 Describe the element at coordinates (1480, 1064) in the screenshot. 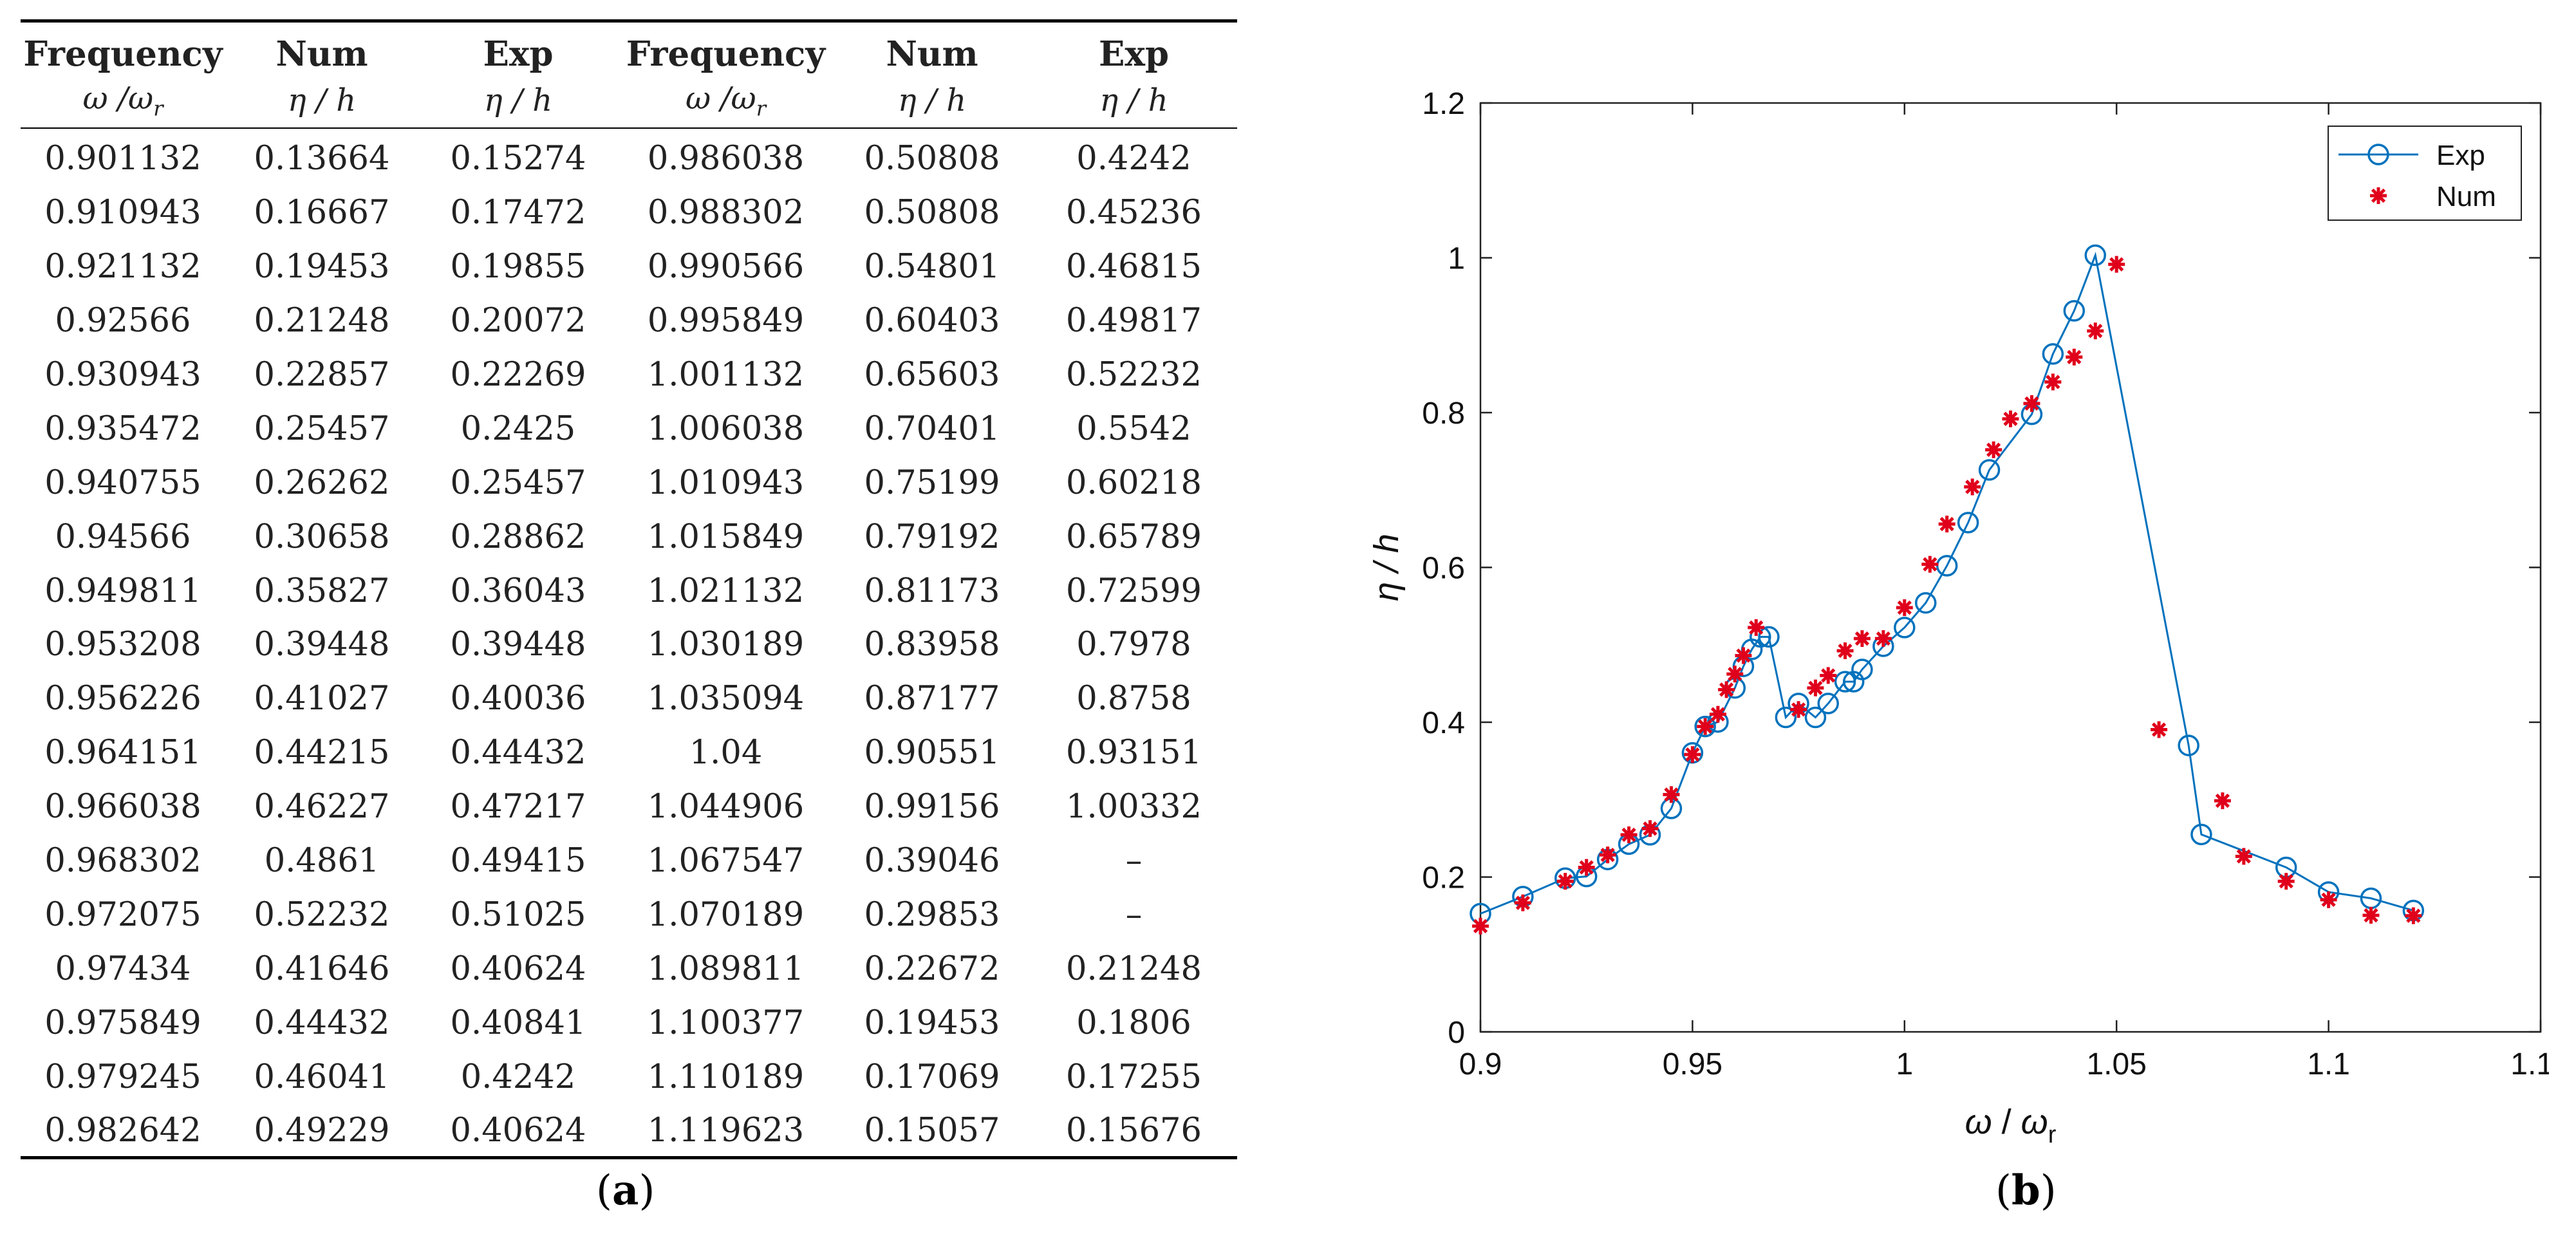

I see `x-tick-label: 0.9` at that location.